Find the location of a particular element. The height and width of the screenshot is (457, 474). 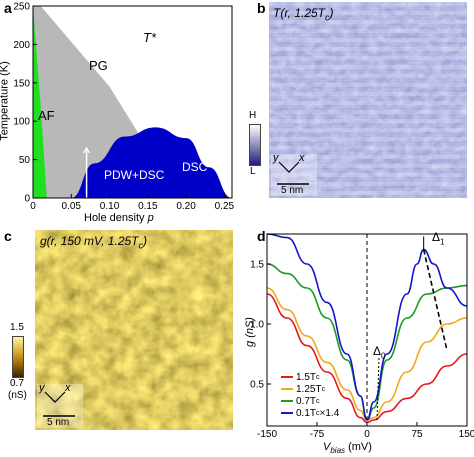

legend-item: 0.1T c ×1.4 is located at coordinates (310, 413).